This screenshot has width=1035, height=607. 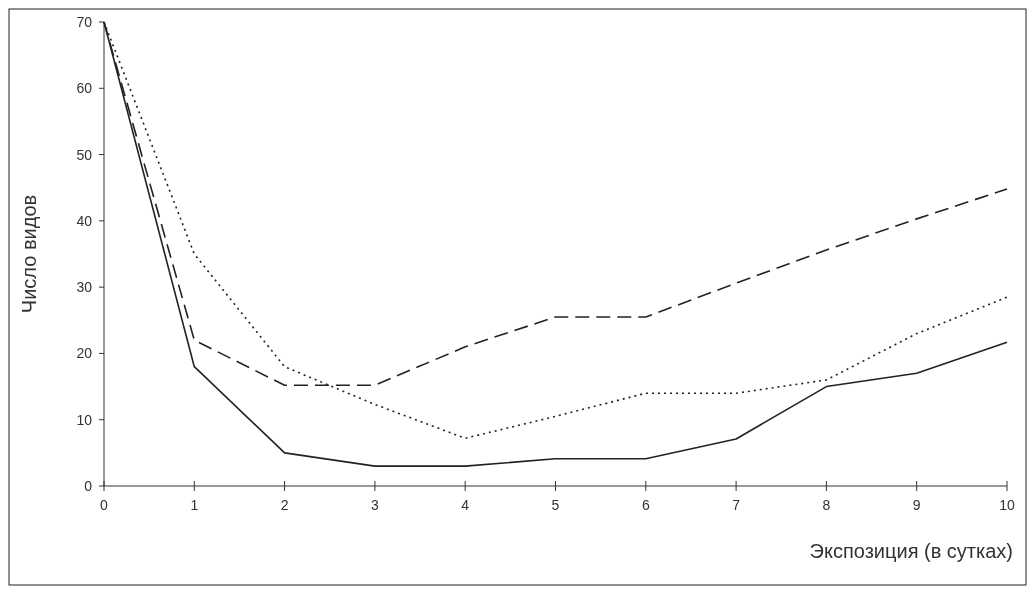 I want to click on x-tick-label: 5, so click(x=555, y=505).